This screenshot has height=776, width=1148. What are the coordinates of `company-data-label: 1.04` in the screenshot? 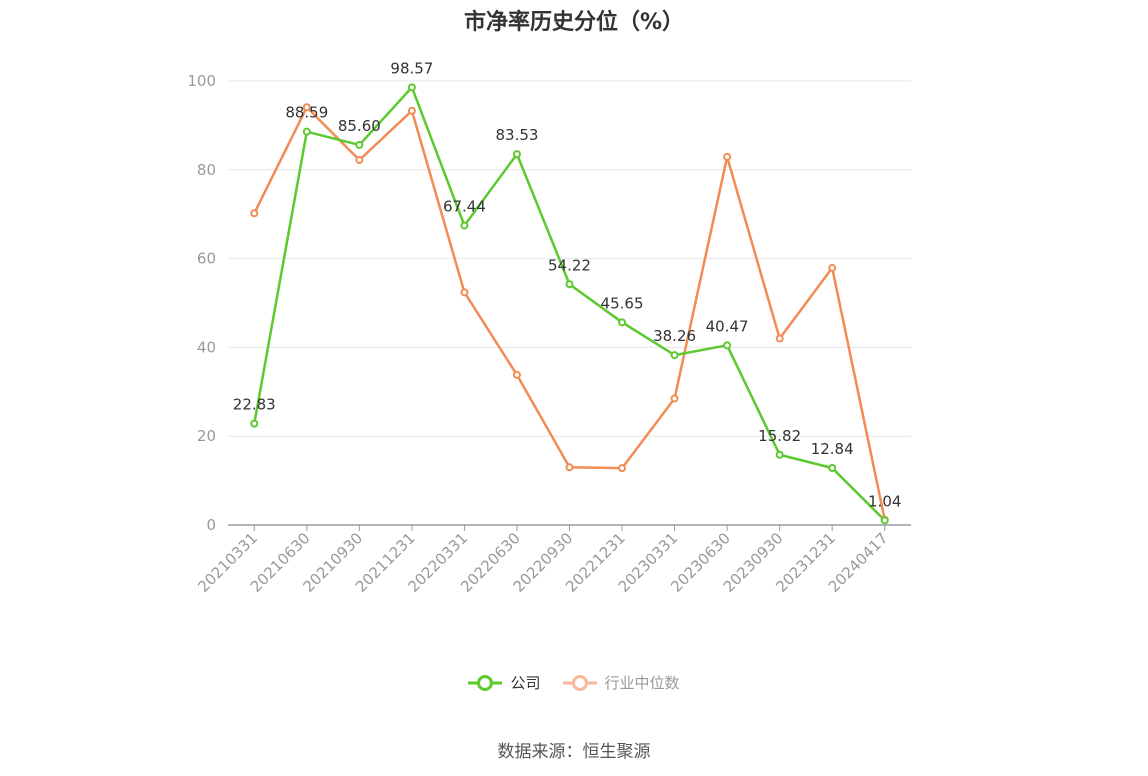 It's located at (884, 501).